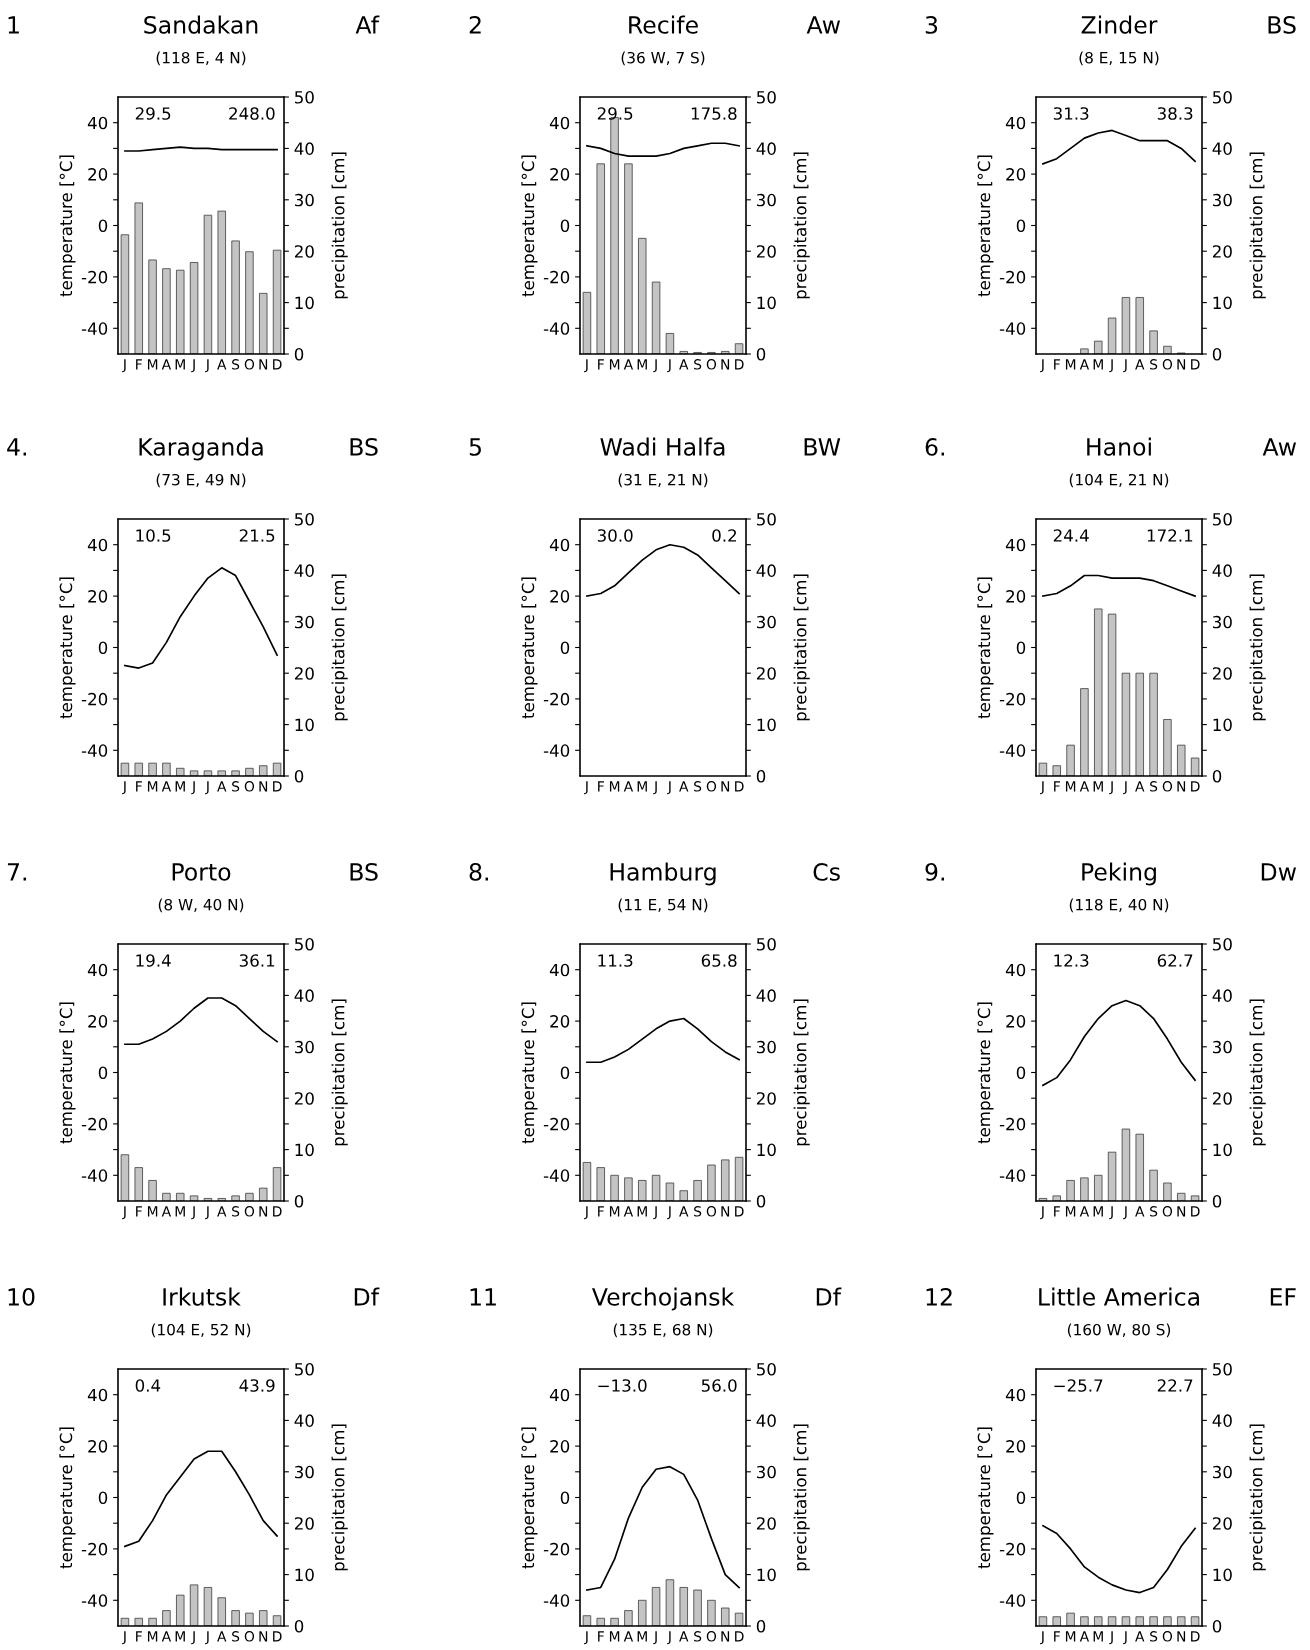 The height and width of the screenshot is (1650, 1310). What do you see at coordinates (663, 480) in the screenshot?
I see `chart-subtitle: (31 E, 21 N)` at bounding box center [663, 480].